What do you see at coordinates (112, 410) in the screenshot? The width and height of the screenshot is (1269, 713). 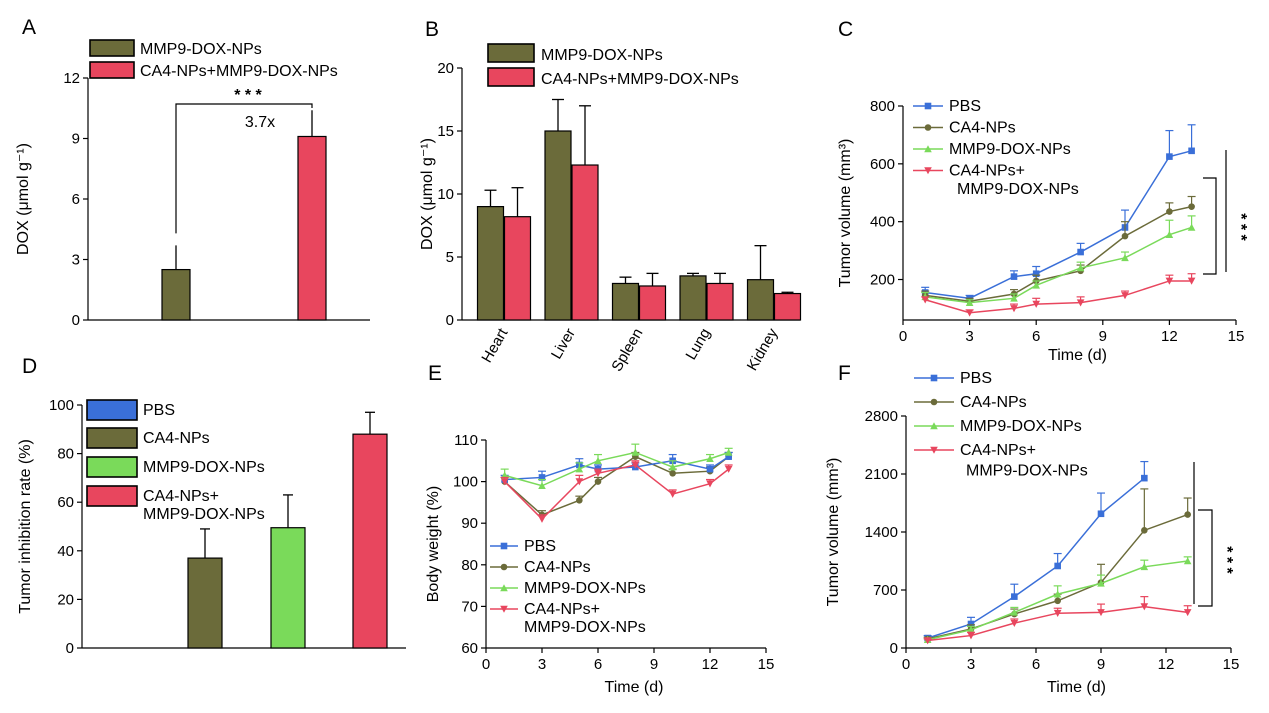 I see `legend-swatch` at bounding box center [112, 410].